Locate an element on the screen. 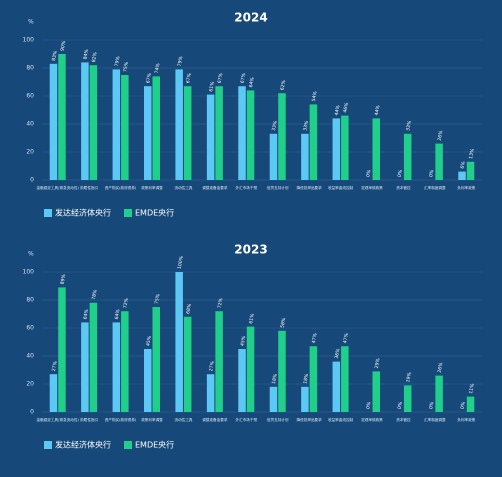  x-tick-label: 负利率政策 is located at coordinates (466, 187).